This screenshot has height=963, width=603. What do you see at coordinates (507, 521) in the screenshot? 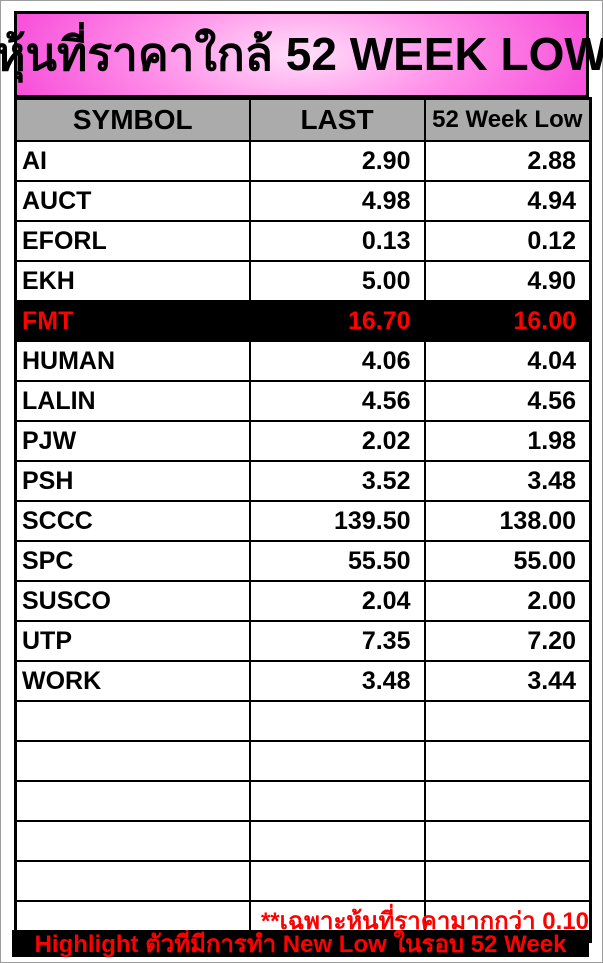
I see `low-cell: 138.00` at bounding box center [507, 521].